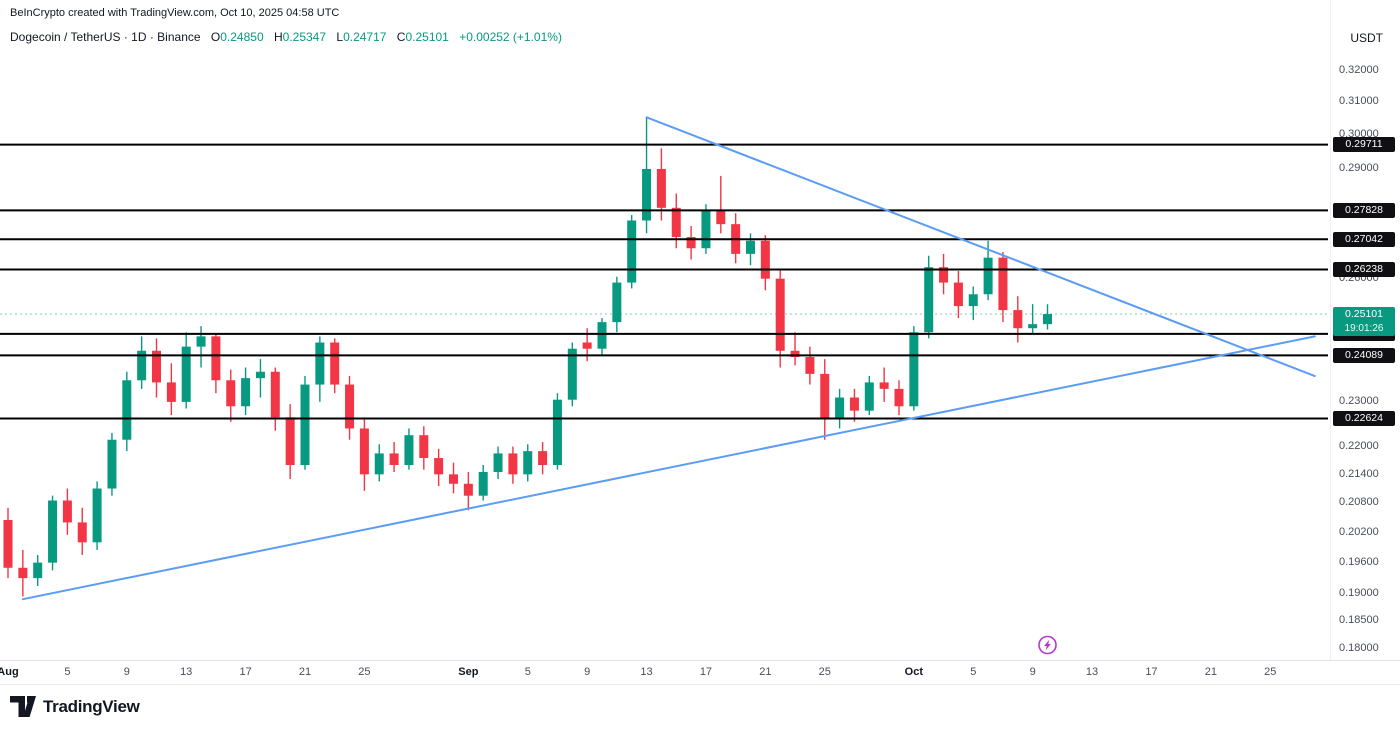  What do you see at coordinates (1364, 355) in the screenshot?
I see `level-price-badge: 0.24089` at bounding box center [1364, 355].